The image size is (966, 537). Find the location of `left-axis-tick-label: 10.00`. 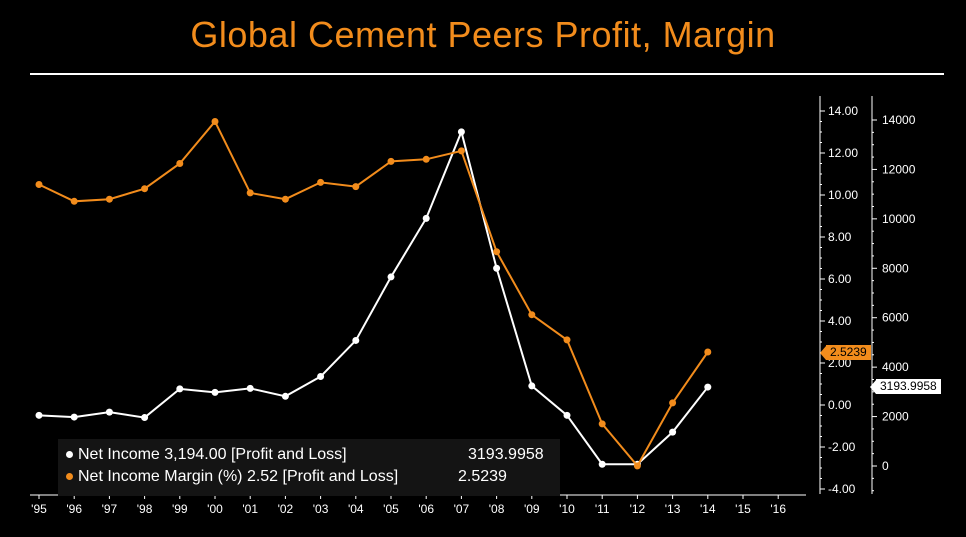

left-axis-tick-label: 10.00 is located at coordinates (843, 195).